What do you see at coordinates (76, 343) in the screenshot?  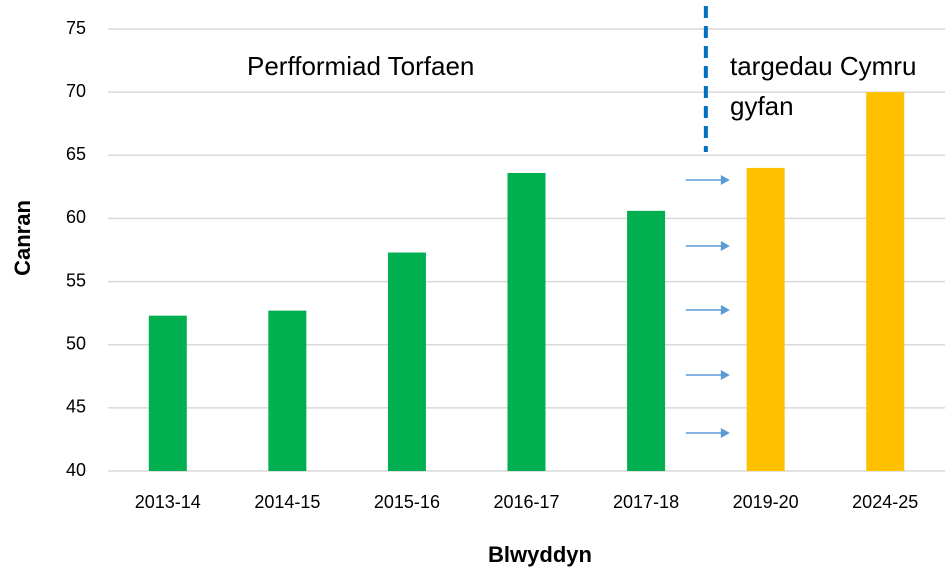 I see `y-tick-label: 50` at bounding box center [76, 343].